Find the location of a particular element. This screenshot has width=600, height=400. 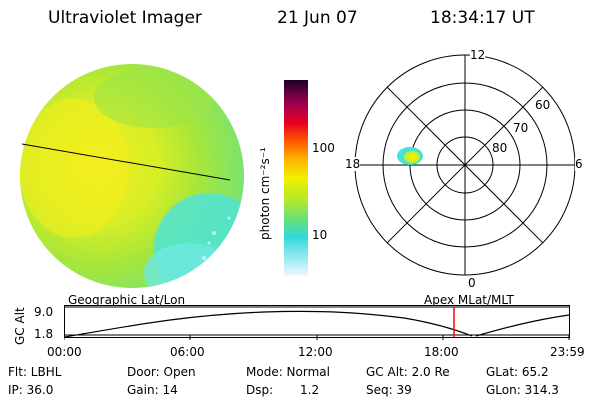

instrument-title: Ultraviolet Imager is located at coordinates (125, 18).